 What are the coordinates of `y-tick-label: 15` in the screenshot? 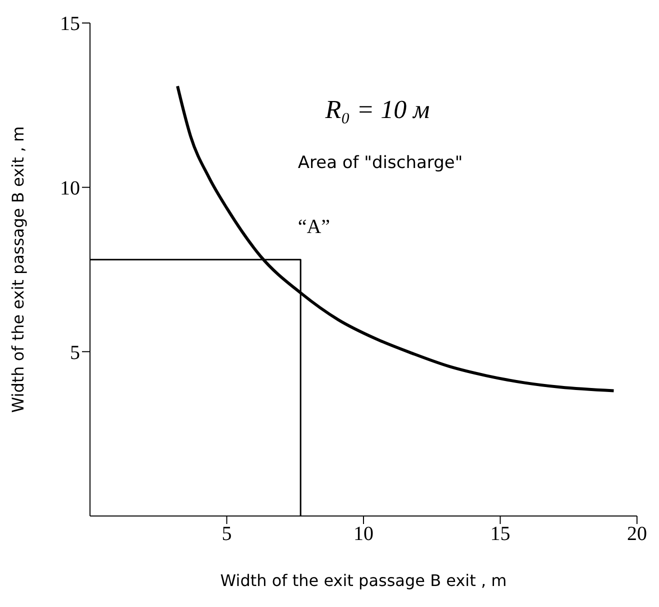 It's located at (70, 24).